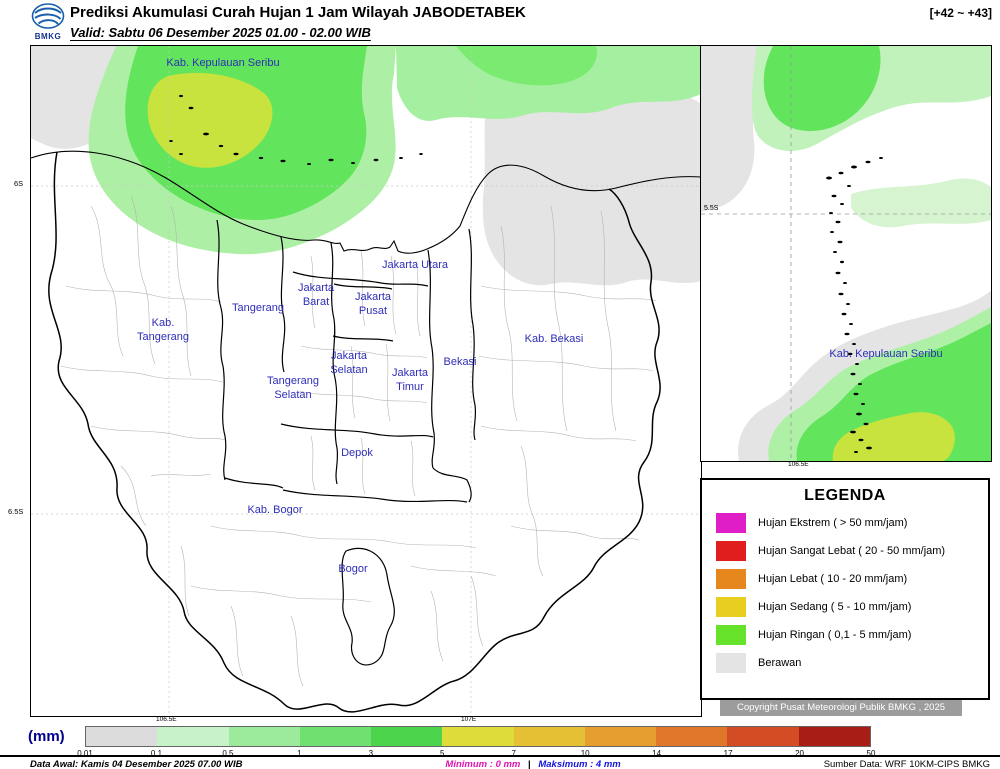 This screenshot has height=769, width=1000. What do you see at coordinates (845, 495) in the screenshot?
I see `legend-title: LEGENDA` at bounding box center [845, 495].